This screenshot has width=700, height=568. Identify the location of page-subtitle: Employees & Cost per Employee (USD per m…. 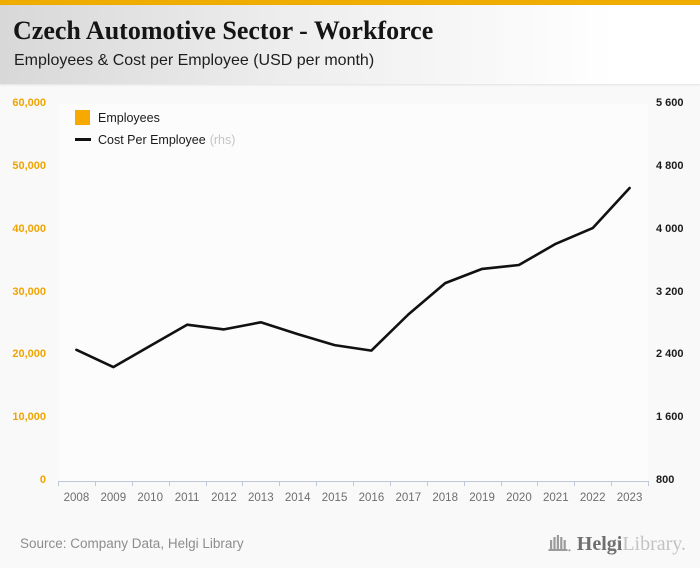
(194, 60).